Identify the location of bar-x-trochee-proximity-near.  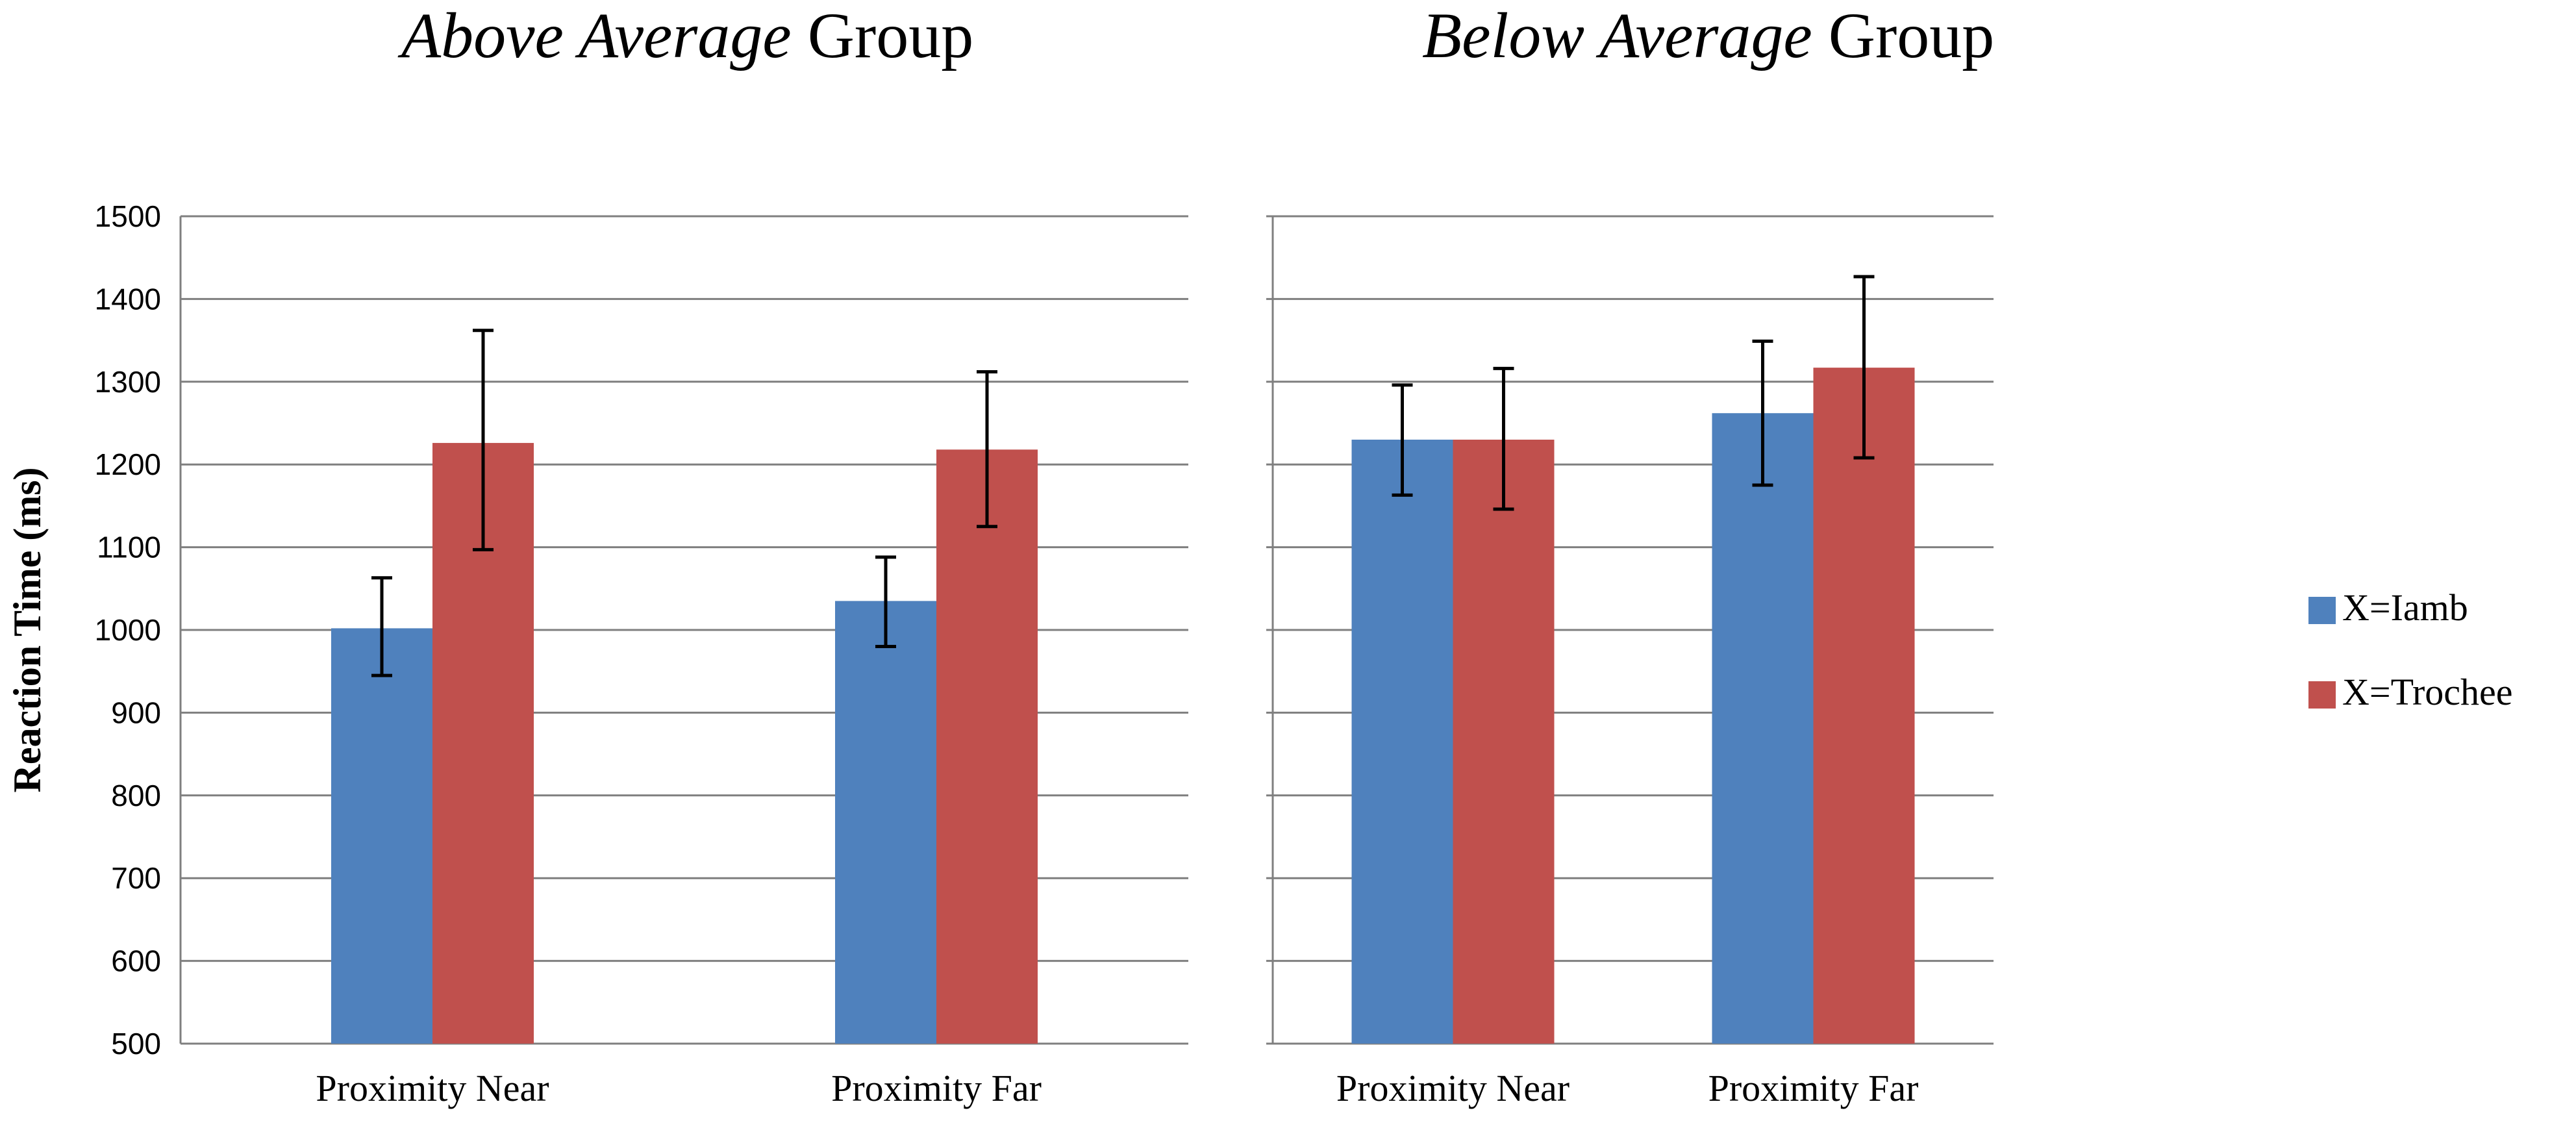
(1504, 741).